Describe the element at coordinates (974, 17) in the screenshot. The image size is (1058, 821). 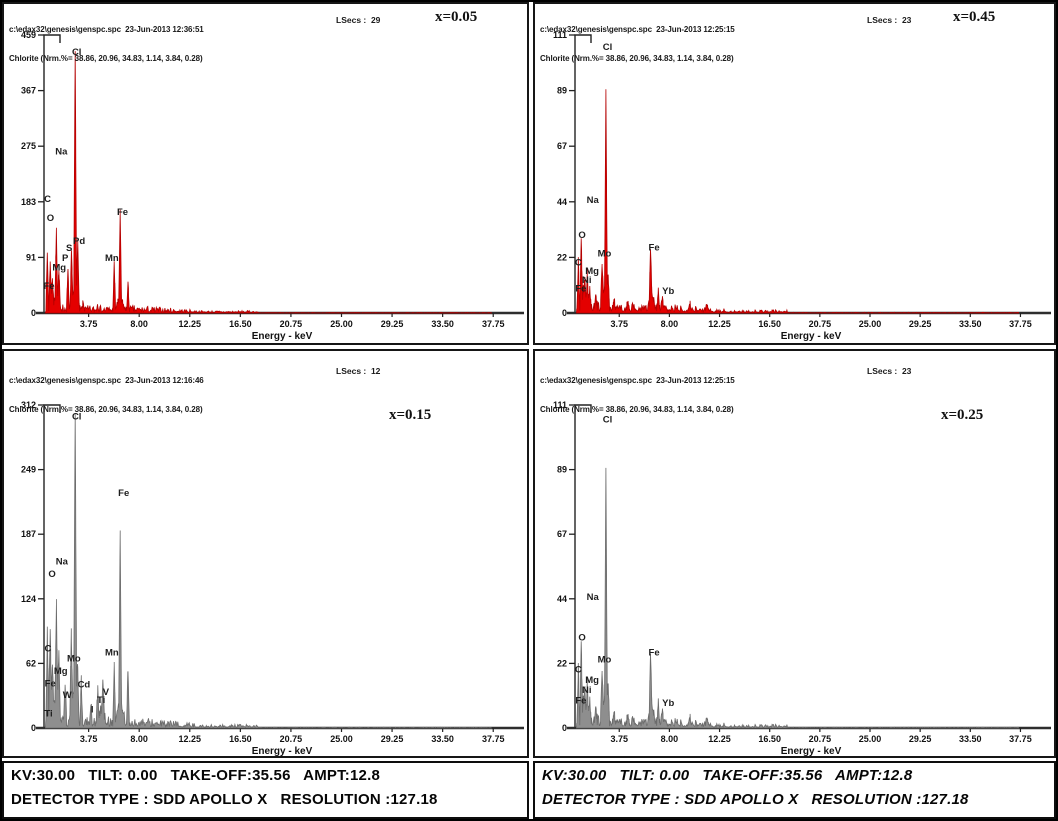
I see `composition-x-label: x=0.45` at that location.